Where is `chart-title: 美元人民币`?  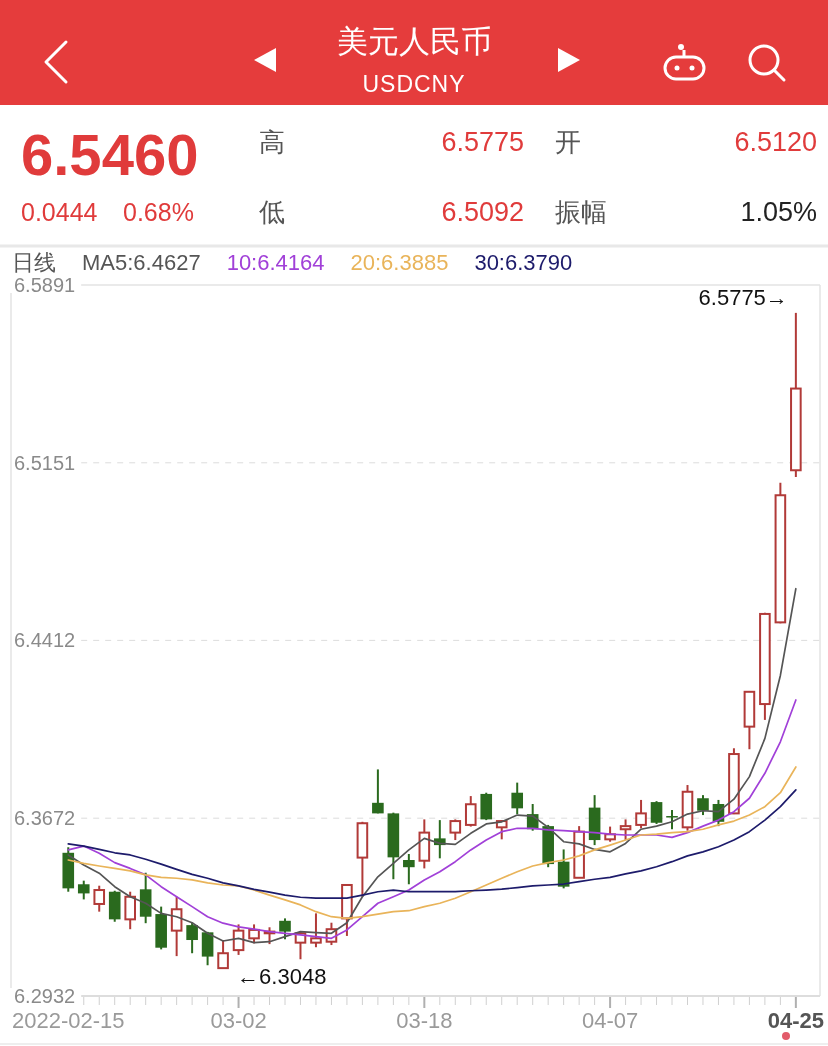 chart-title: 美元人民币 is located at coordinates (414, 41).